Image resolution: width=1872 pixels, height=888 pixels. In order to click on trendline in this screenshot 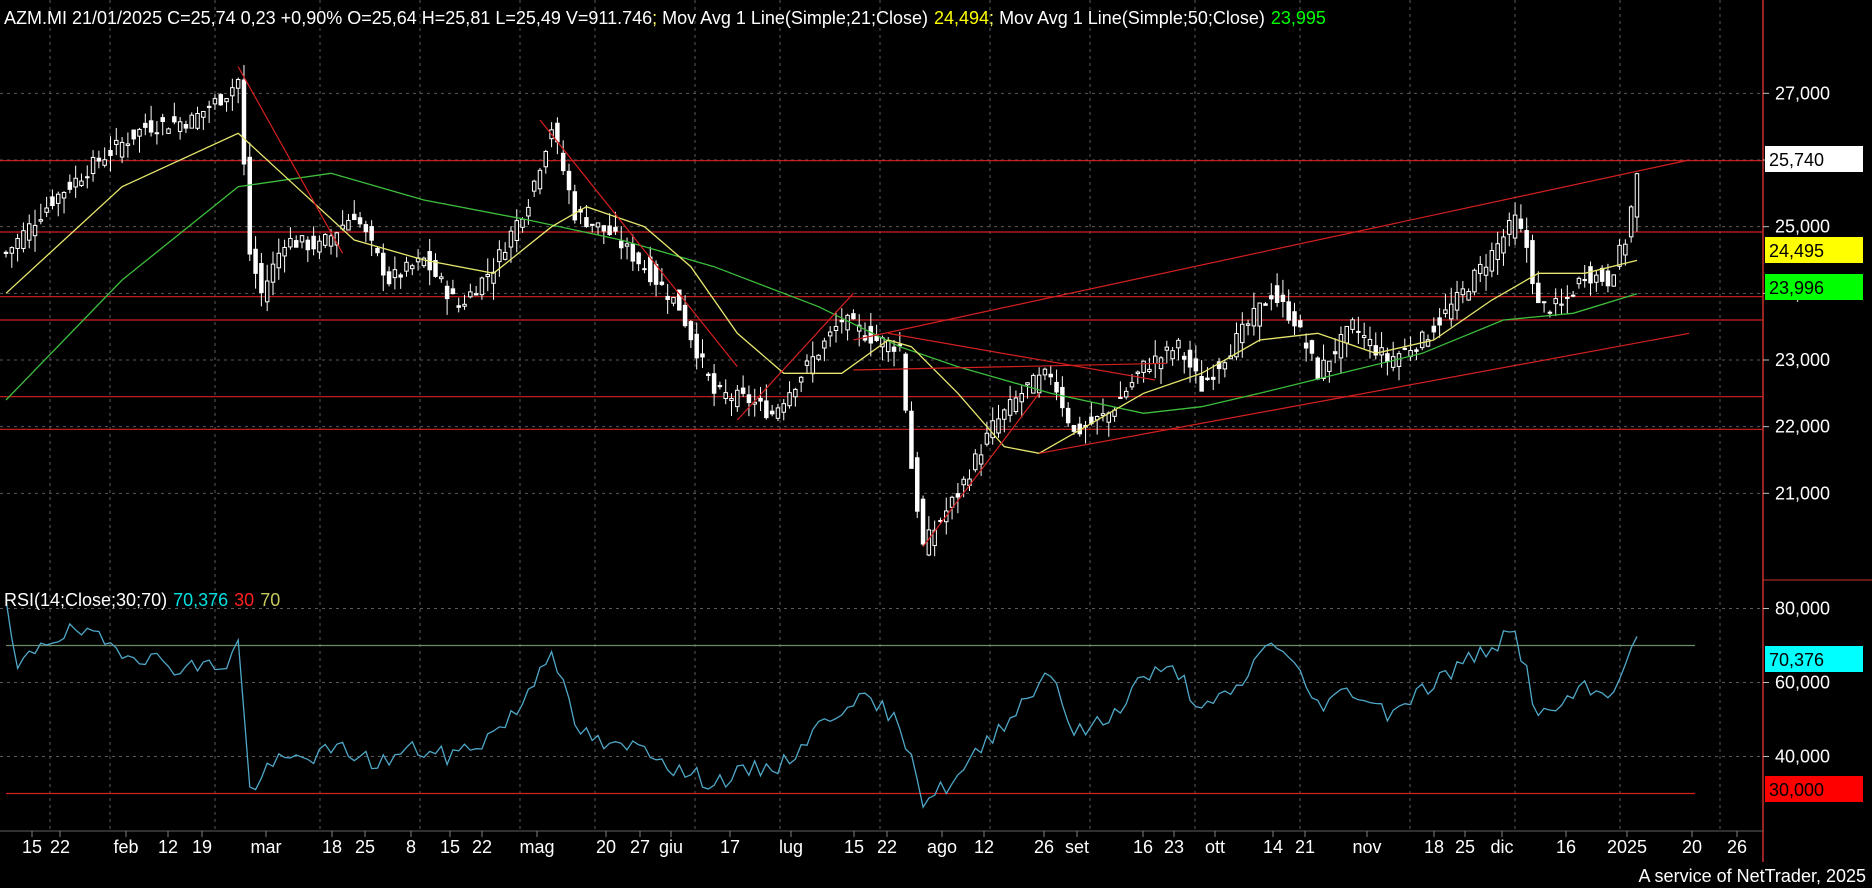, I will do `click(638, 243)`.